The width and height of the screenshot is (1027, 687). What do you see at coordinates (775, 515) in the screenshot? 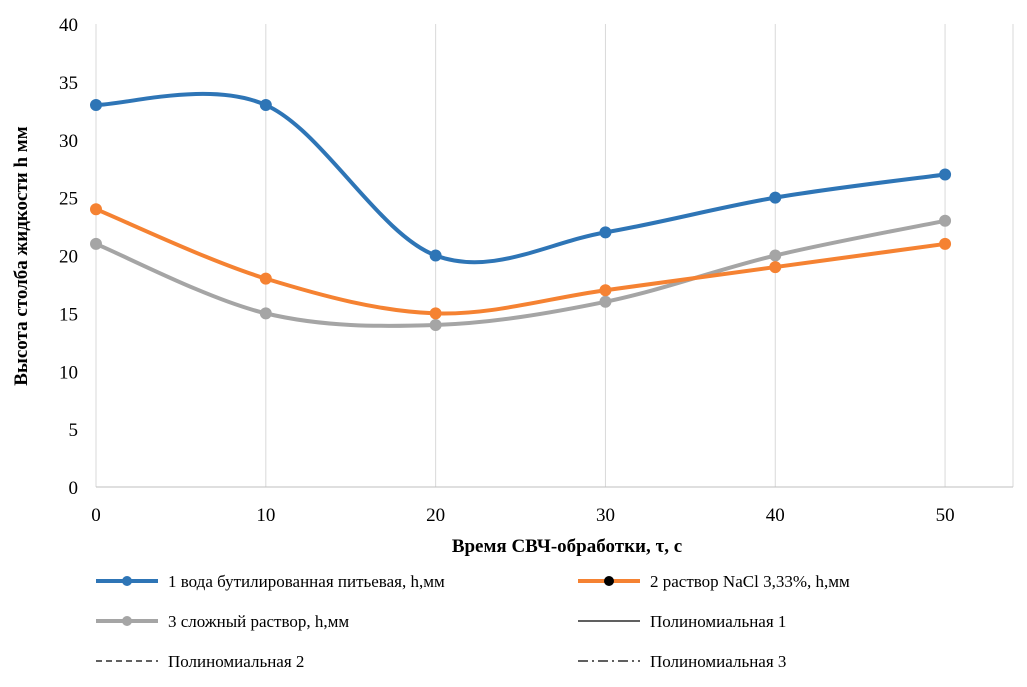
I see `x-tick-label: 40` at bounding box center [775, 515].